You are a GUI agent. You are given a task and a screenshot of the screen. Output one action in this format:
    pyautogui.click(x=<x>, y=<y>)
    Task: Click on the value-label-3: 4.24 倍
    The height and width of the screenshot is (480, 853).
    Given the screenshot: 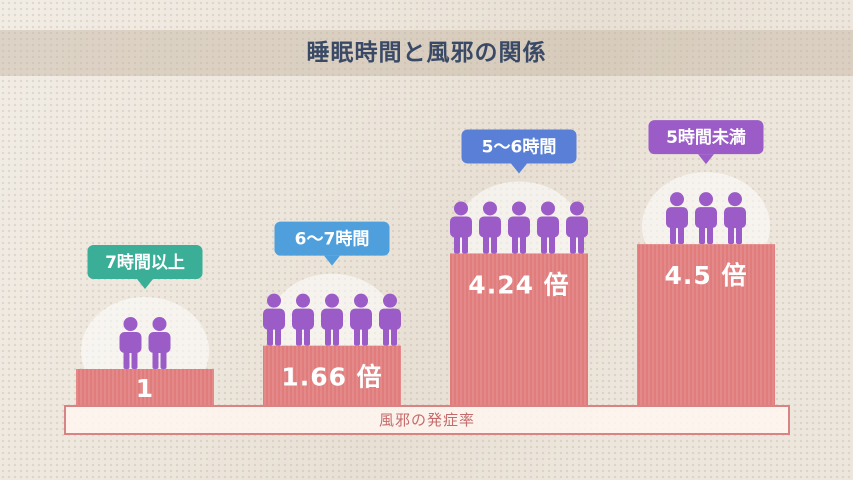 What is the action you would take?
    pyautogui.click(x=518, y=284)
    